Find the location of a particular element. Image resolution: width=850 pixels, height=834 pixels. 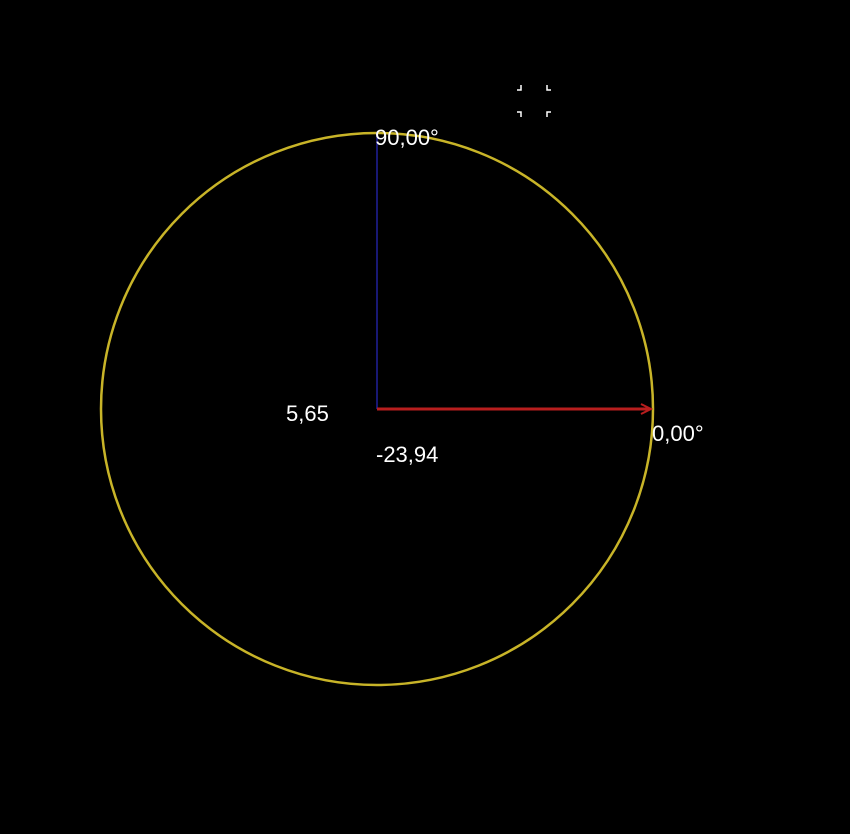

center-left-value: 5,65 is located at coordinates (307, 413).